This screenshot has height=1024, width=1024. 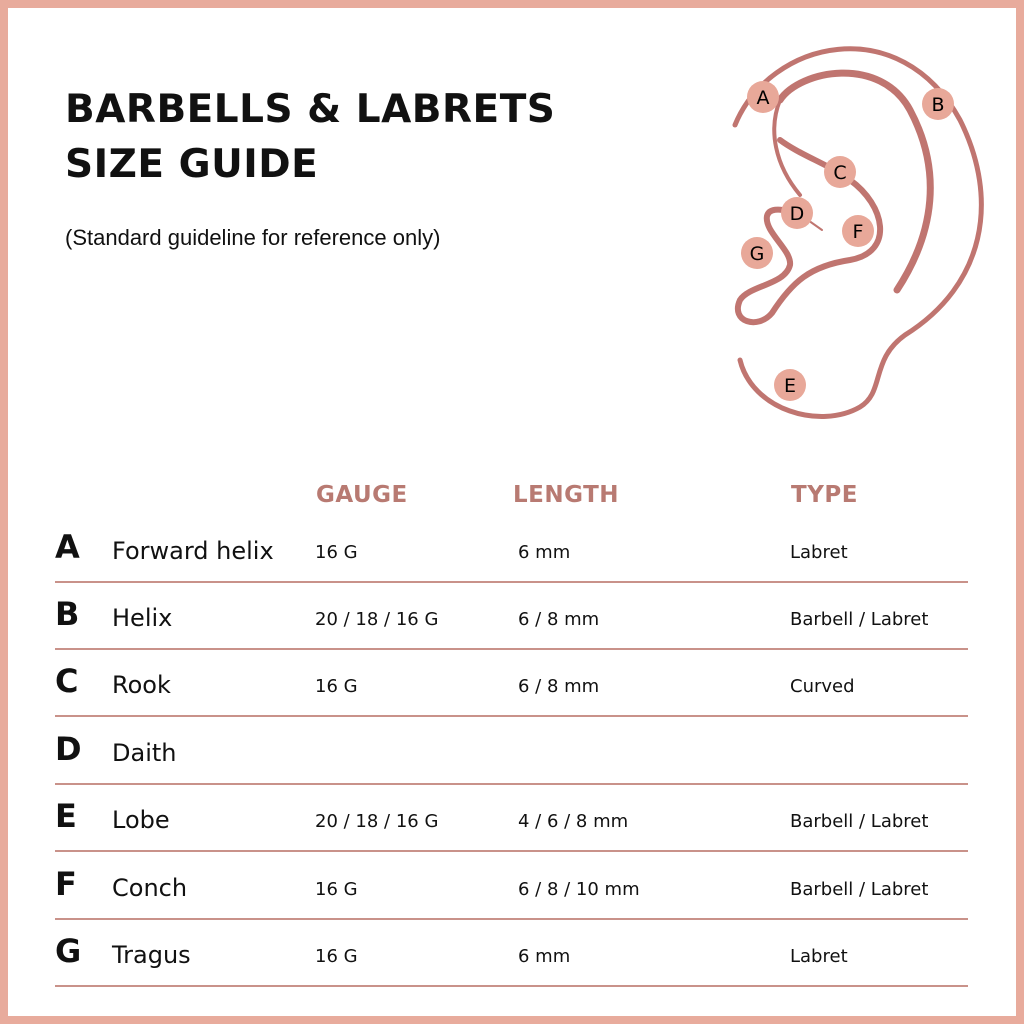 I want to click on marker-c: C, so click(x=840, y=172).